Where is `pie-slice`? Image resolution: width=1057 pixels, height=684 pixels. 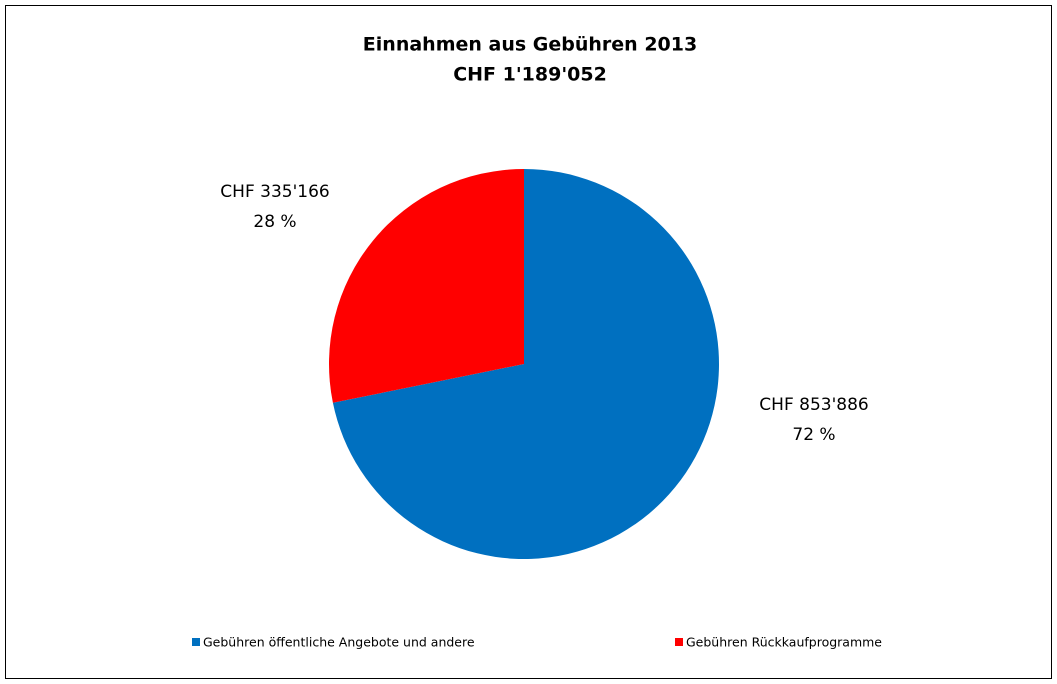
pie-slice is located at coordinates (426, 286).